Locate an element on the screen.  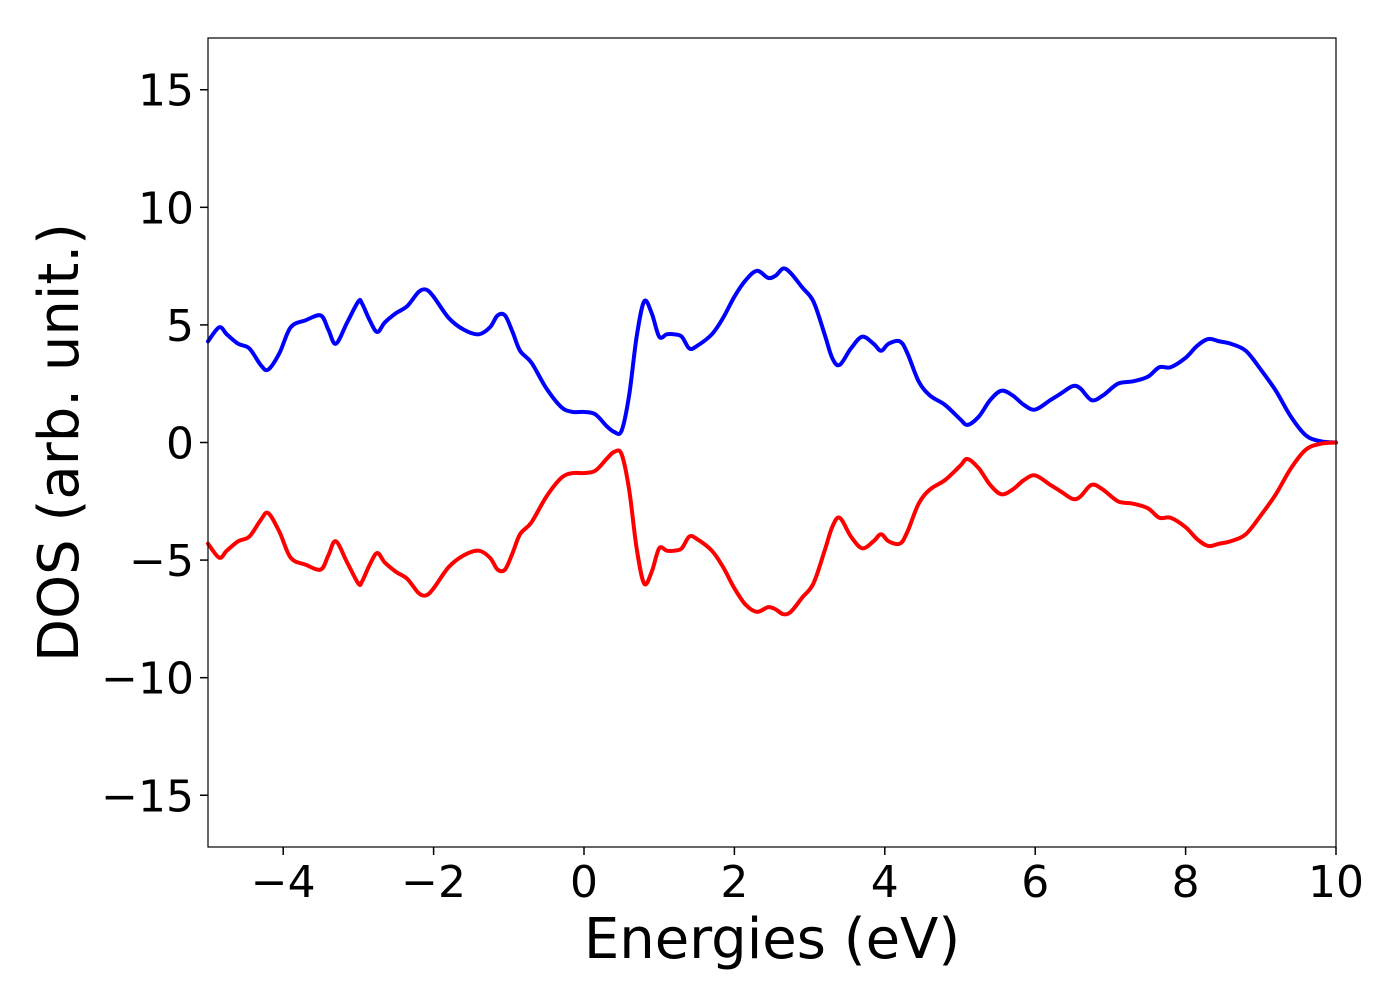
x-tick-label: 4 is located at coordinates (885, 882).